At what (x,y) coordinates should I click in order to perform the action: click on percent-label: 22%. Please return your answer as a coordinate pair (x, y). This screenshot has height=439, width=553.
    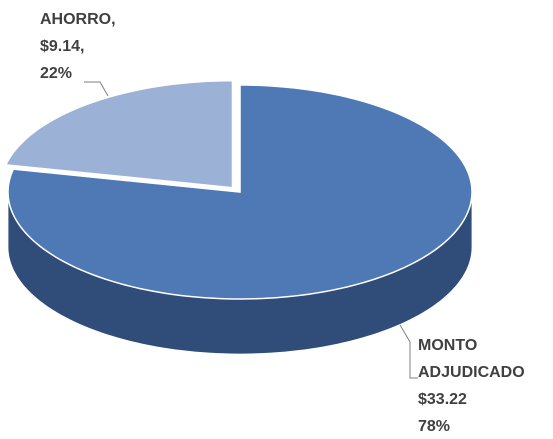
    Looking at the image, I should click on (56, 73).